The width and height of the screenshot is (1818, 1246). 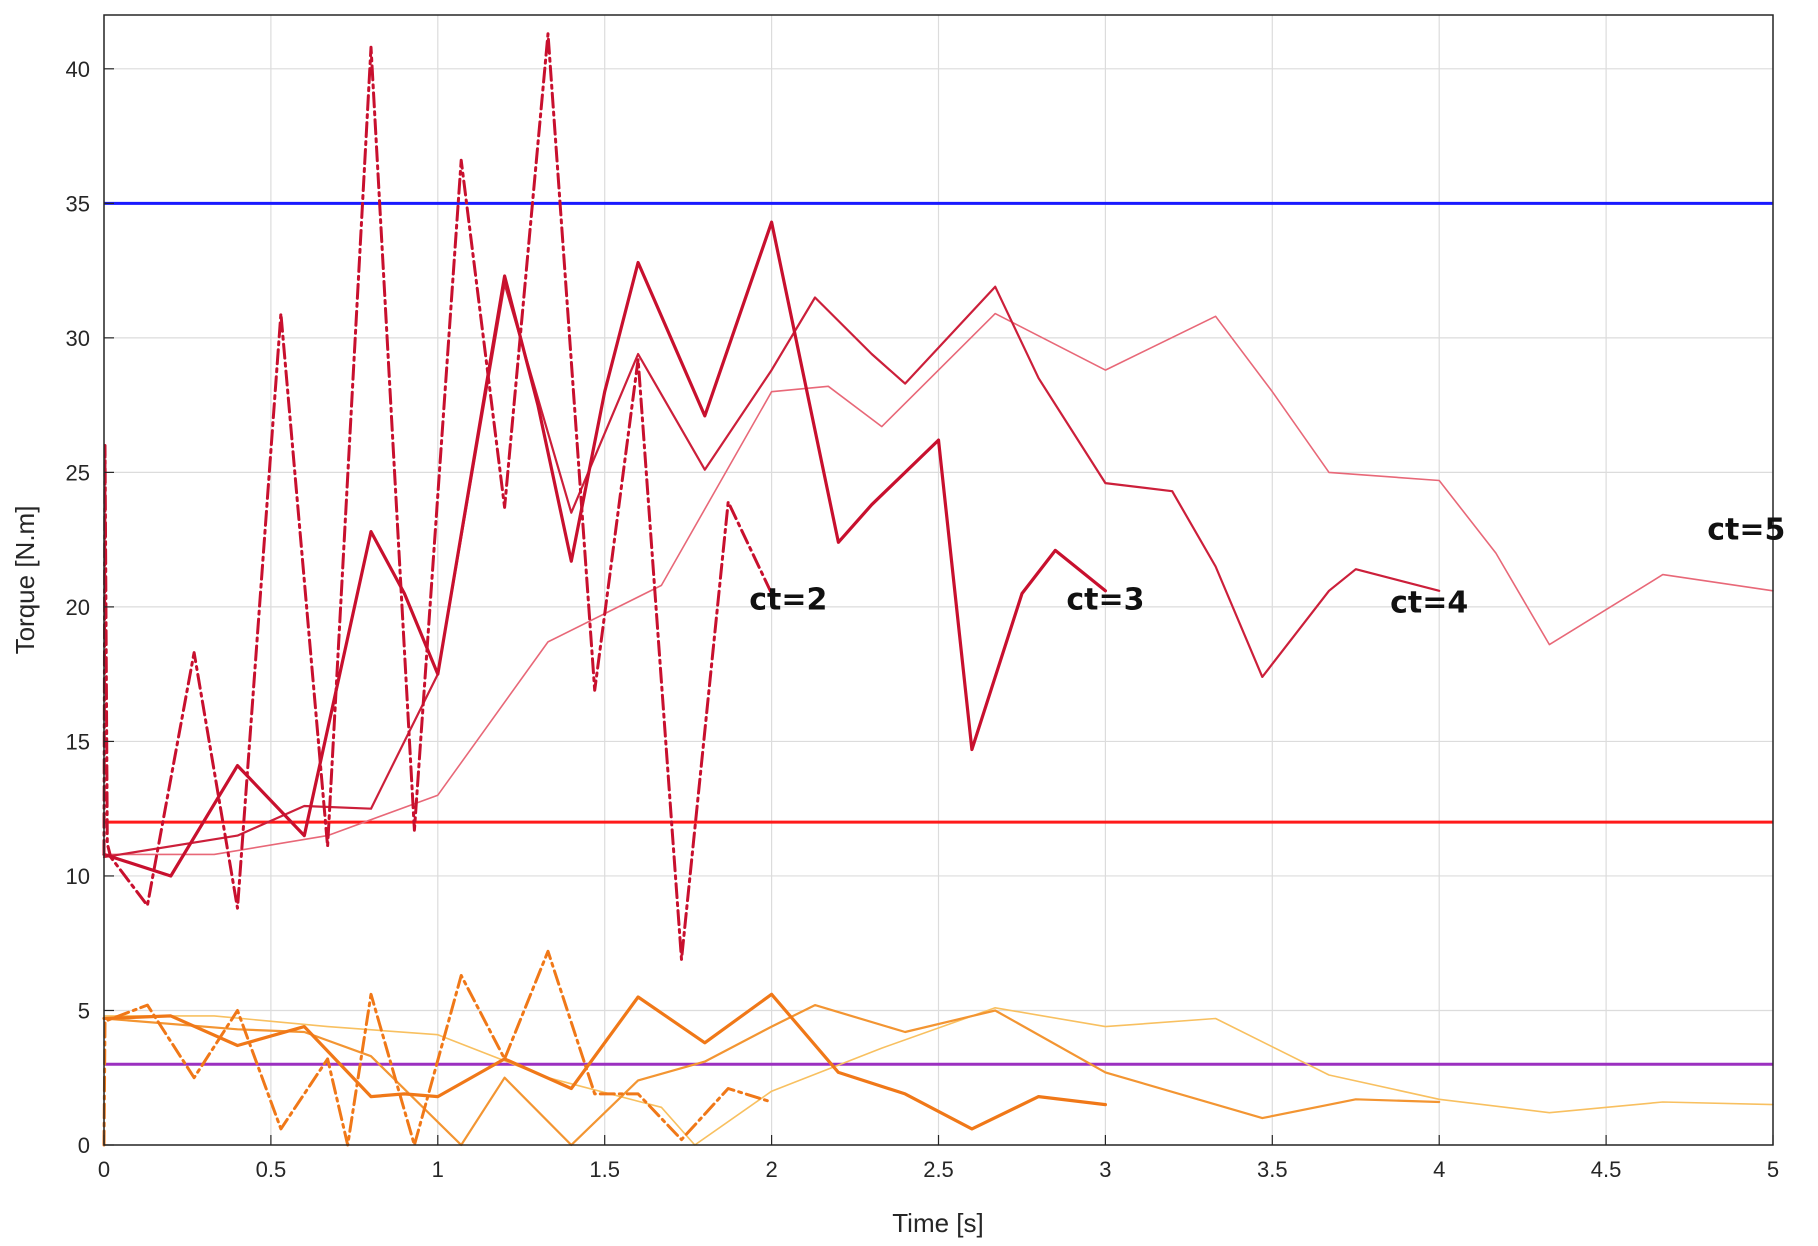 What do you see at coordinates (84, 1145) in the screenshot?
I see `y-tick-label: 0` at bounding box center [84, 1145].